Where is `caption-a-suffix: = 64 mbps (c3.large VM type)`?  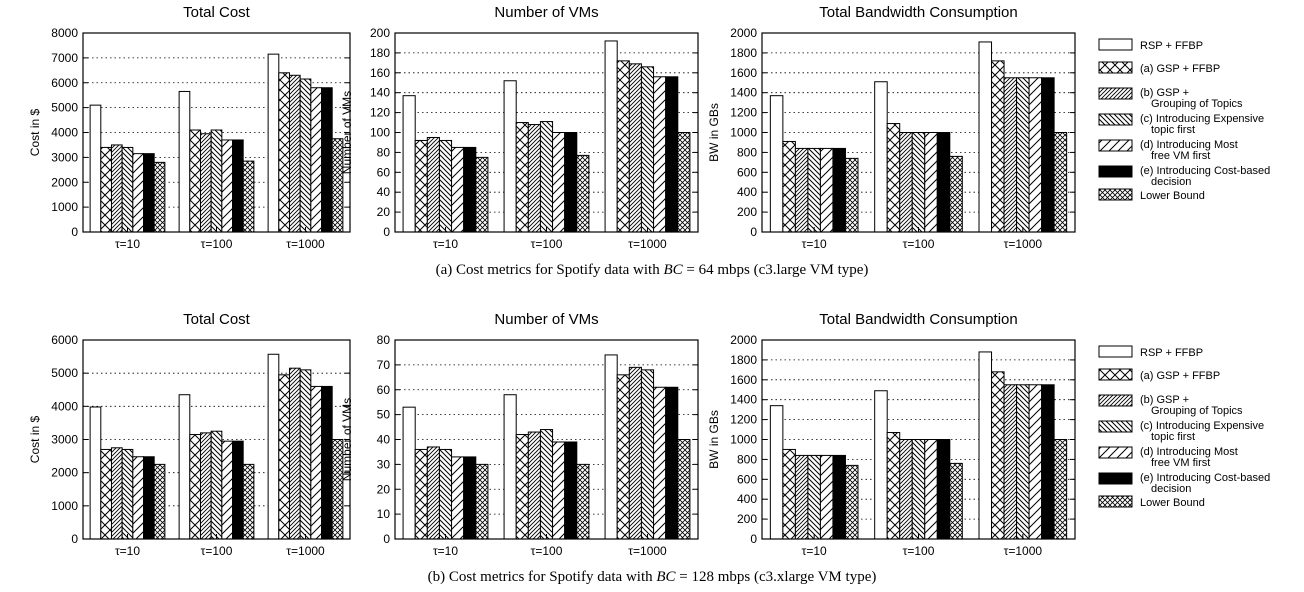 caption-a-suffix: = 64 mbps (c3.large VM type) is located at coordinates (775, 270).